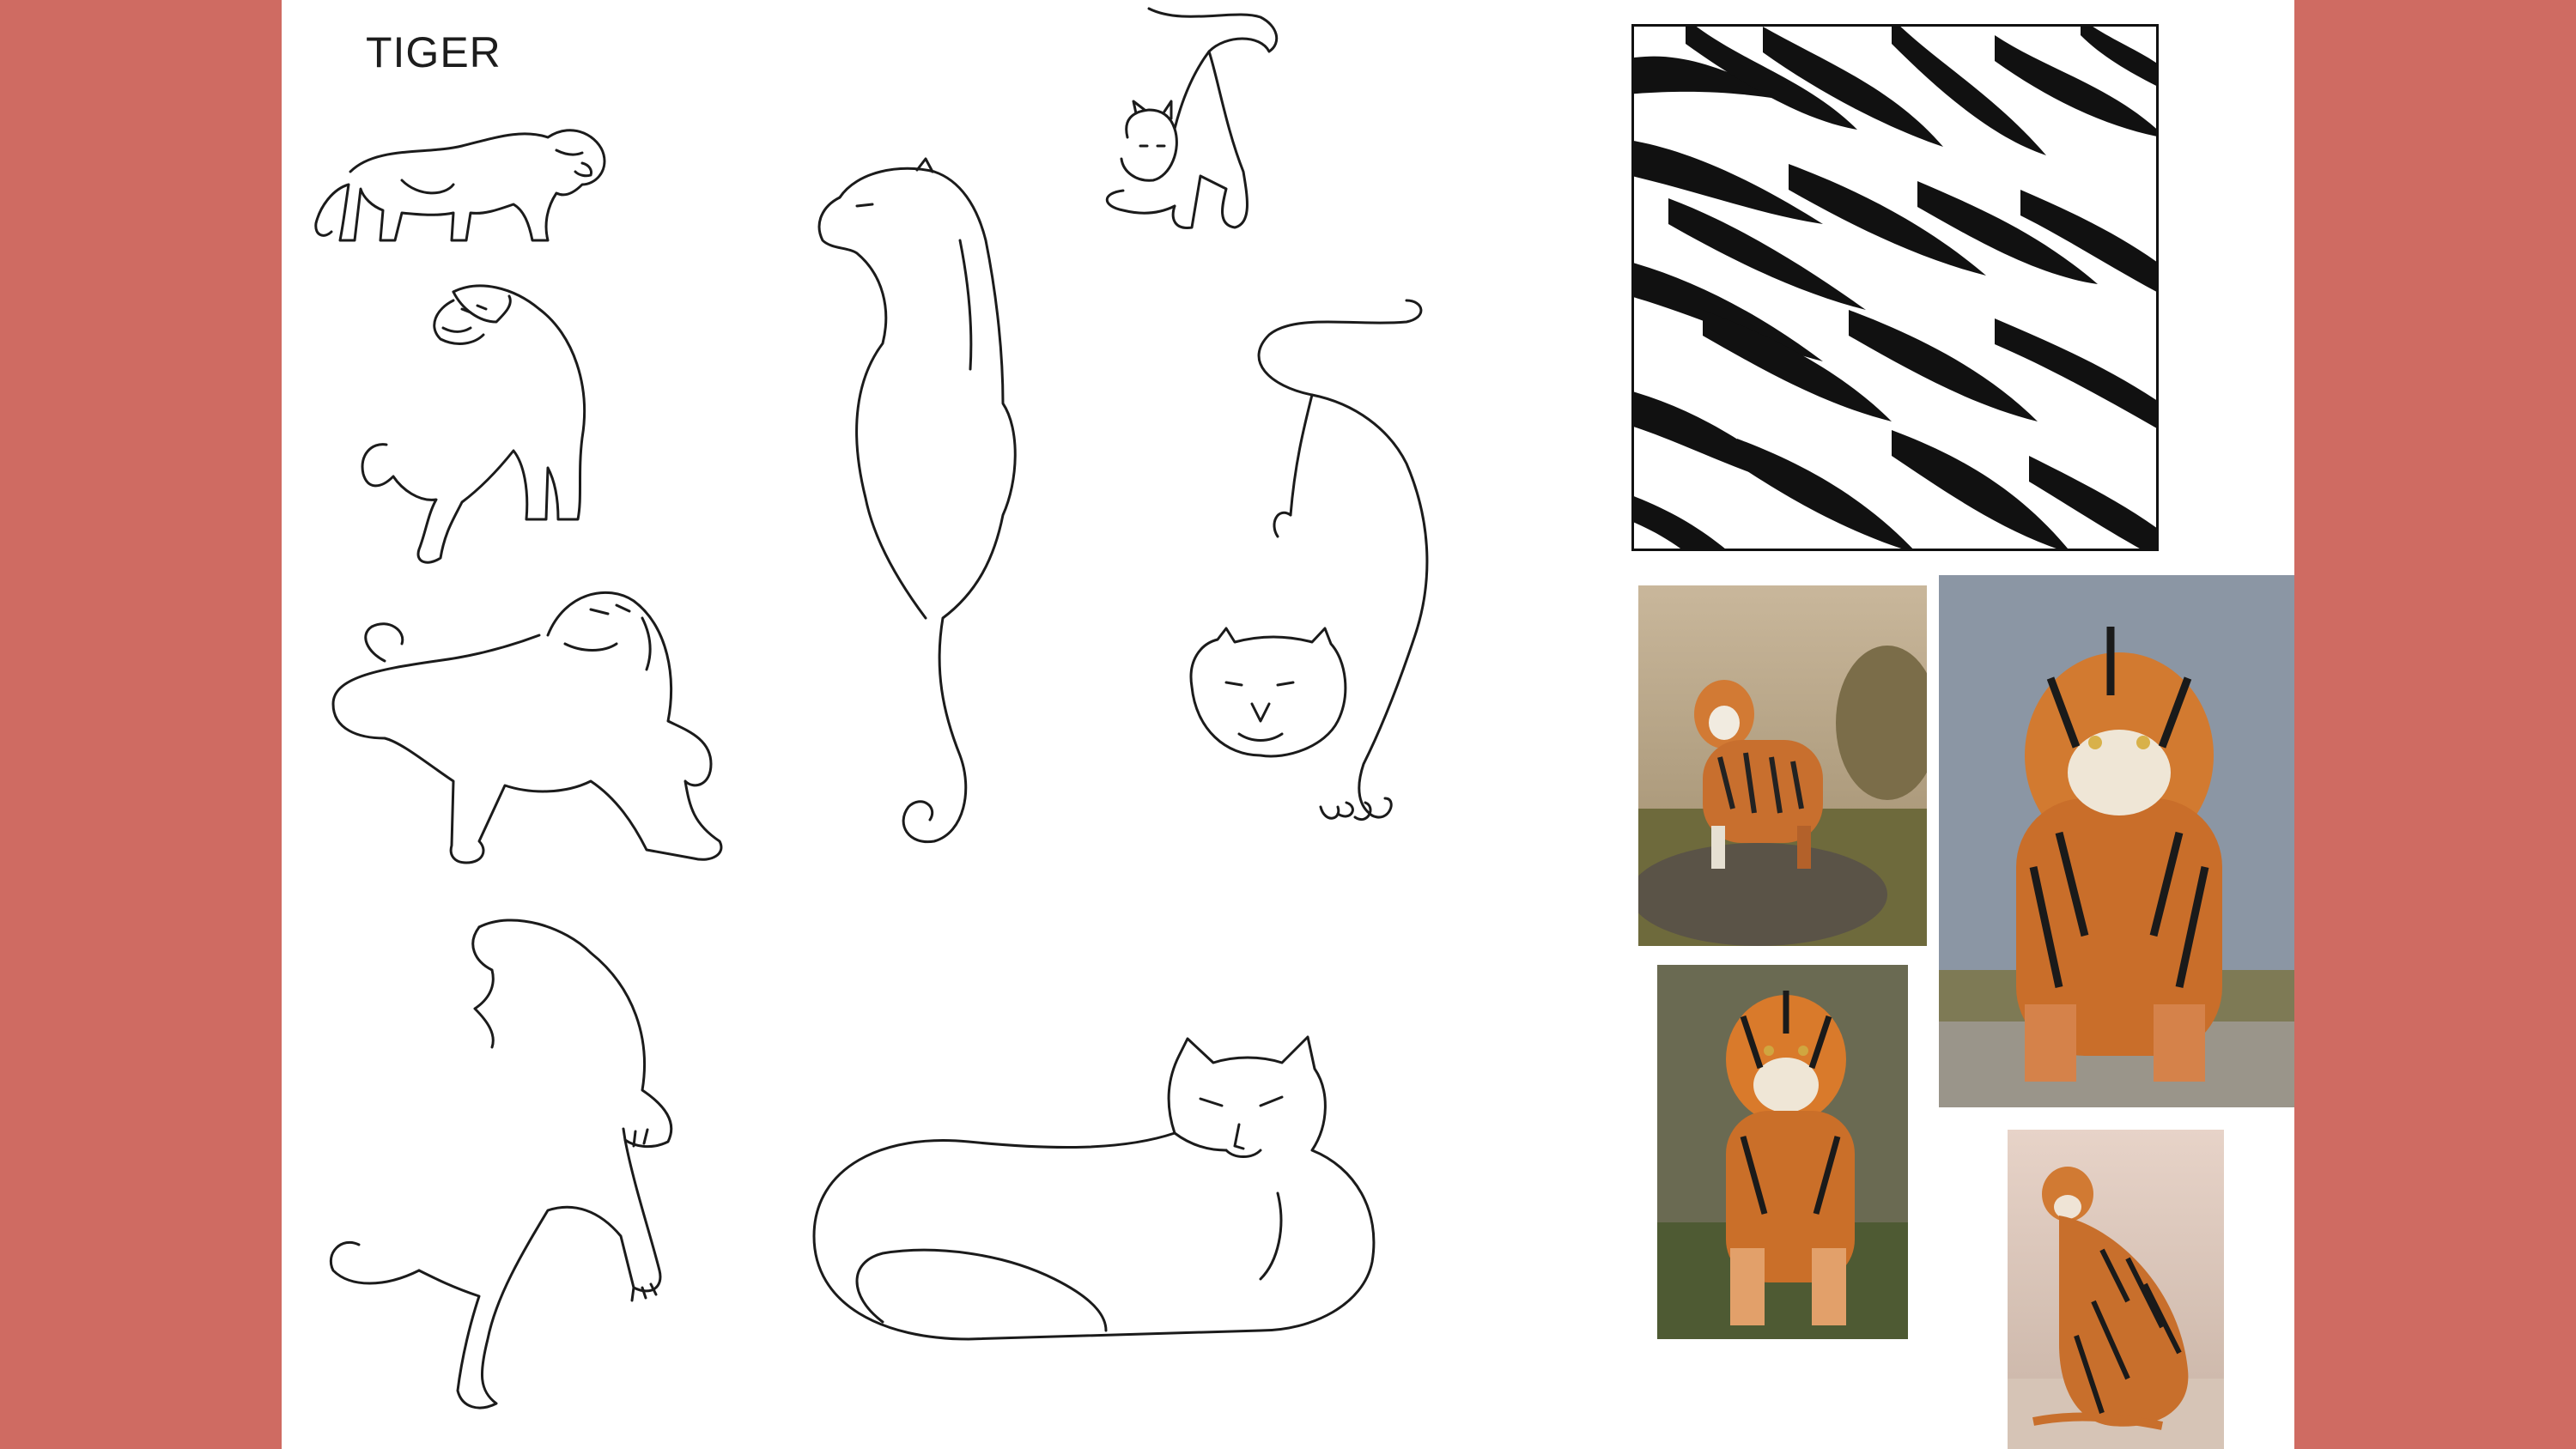 This screenshot has height=1449, width=2576. I want to click on stripe-pattern-graphic, so click(1895, 288).